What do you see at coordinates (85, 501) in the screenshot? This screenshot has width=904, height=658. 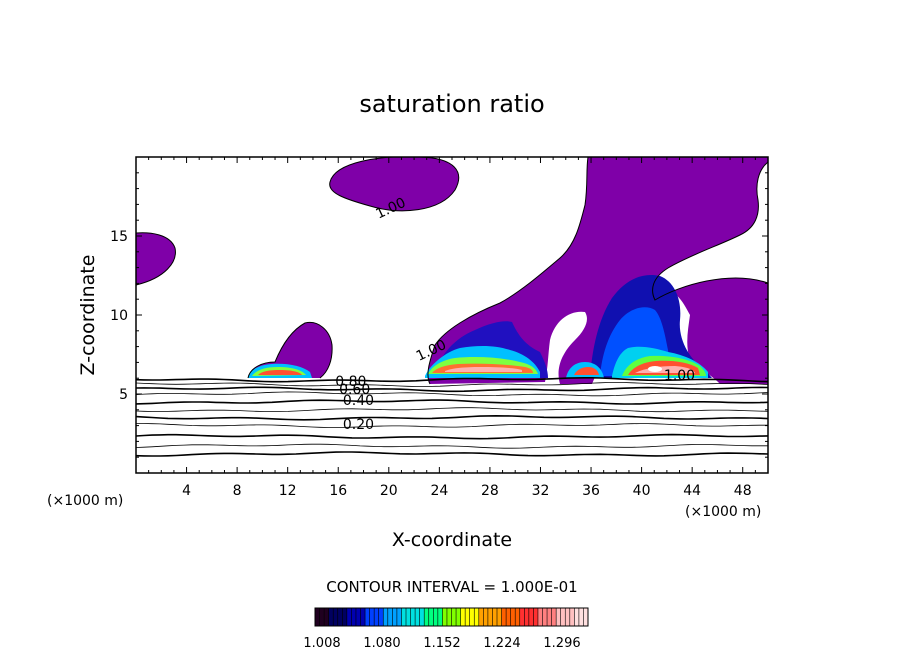 I see `x-unit-left: (×1000 m)` at bounding box center [85, 501].